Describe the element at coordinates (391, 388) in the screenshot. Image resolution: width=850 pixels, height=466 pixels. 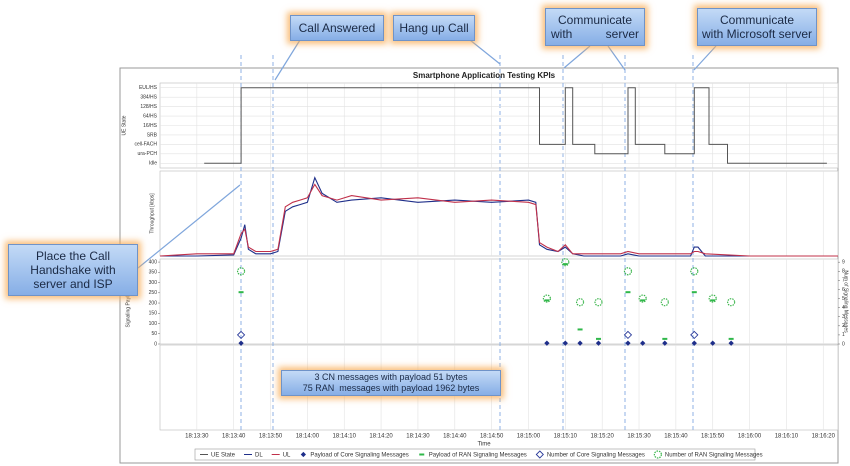
I see `callout-text: 75 RAN messages with payload 1962 bytes` at that location.